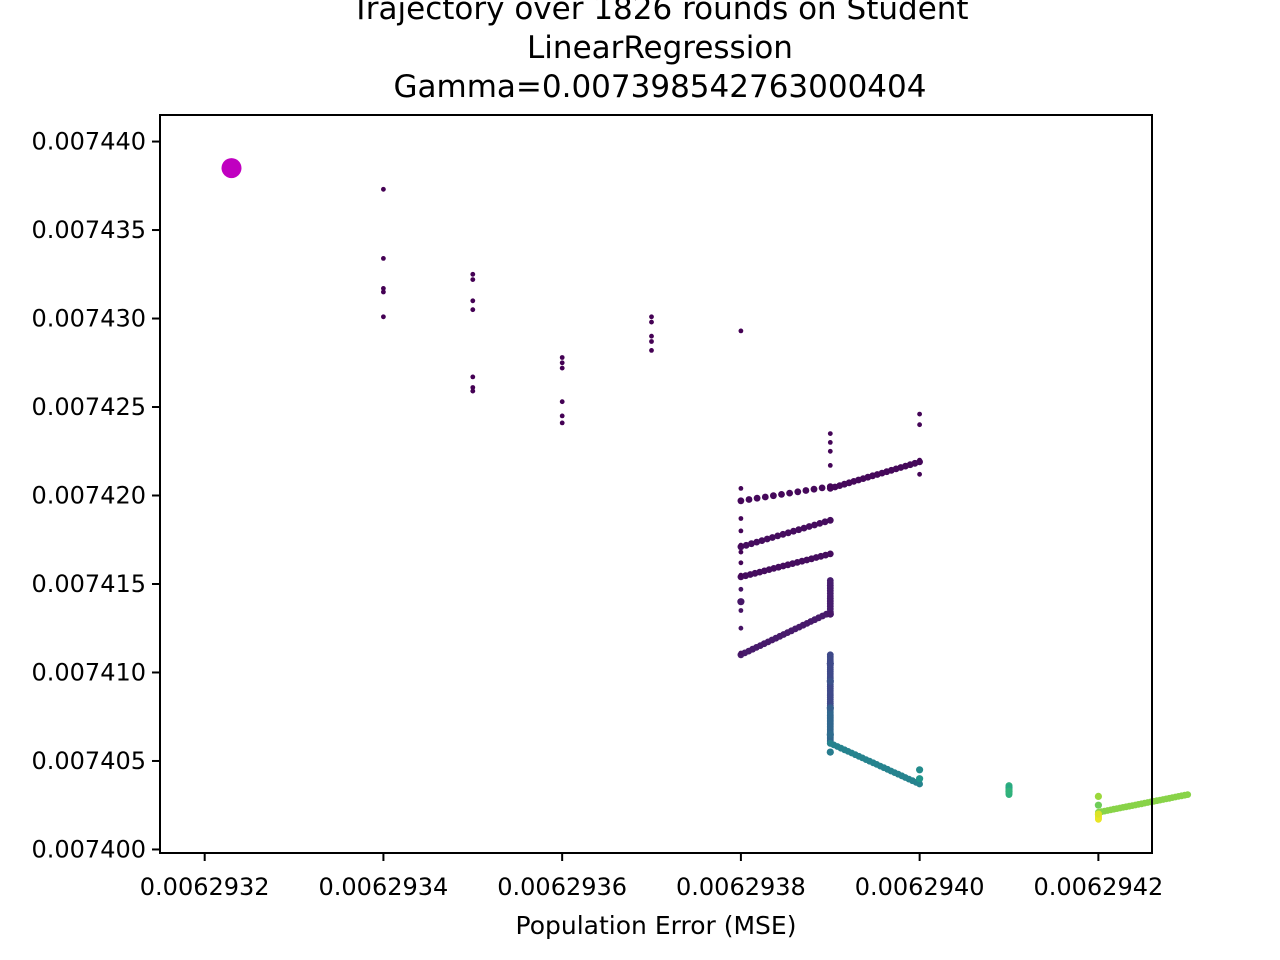 The image size is (1280, 960). Describe the element at coordinates (660, 87) in the screenshot. I see `chart-title-line-3: Gamma=0.007398542763000404` at that location.